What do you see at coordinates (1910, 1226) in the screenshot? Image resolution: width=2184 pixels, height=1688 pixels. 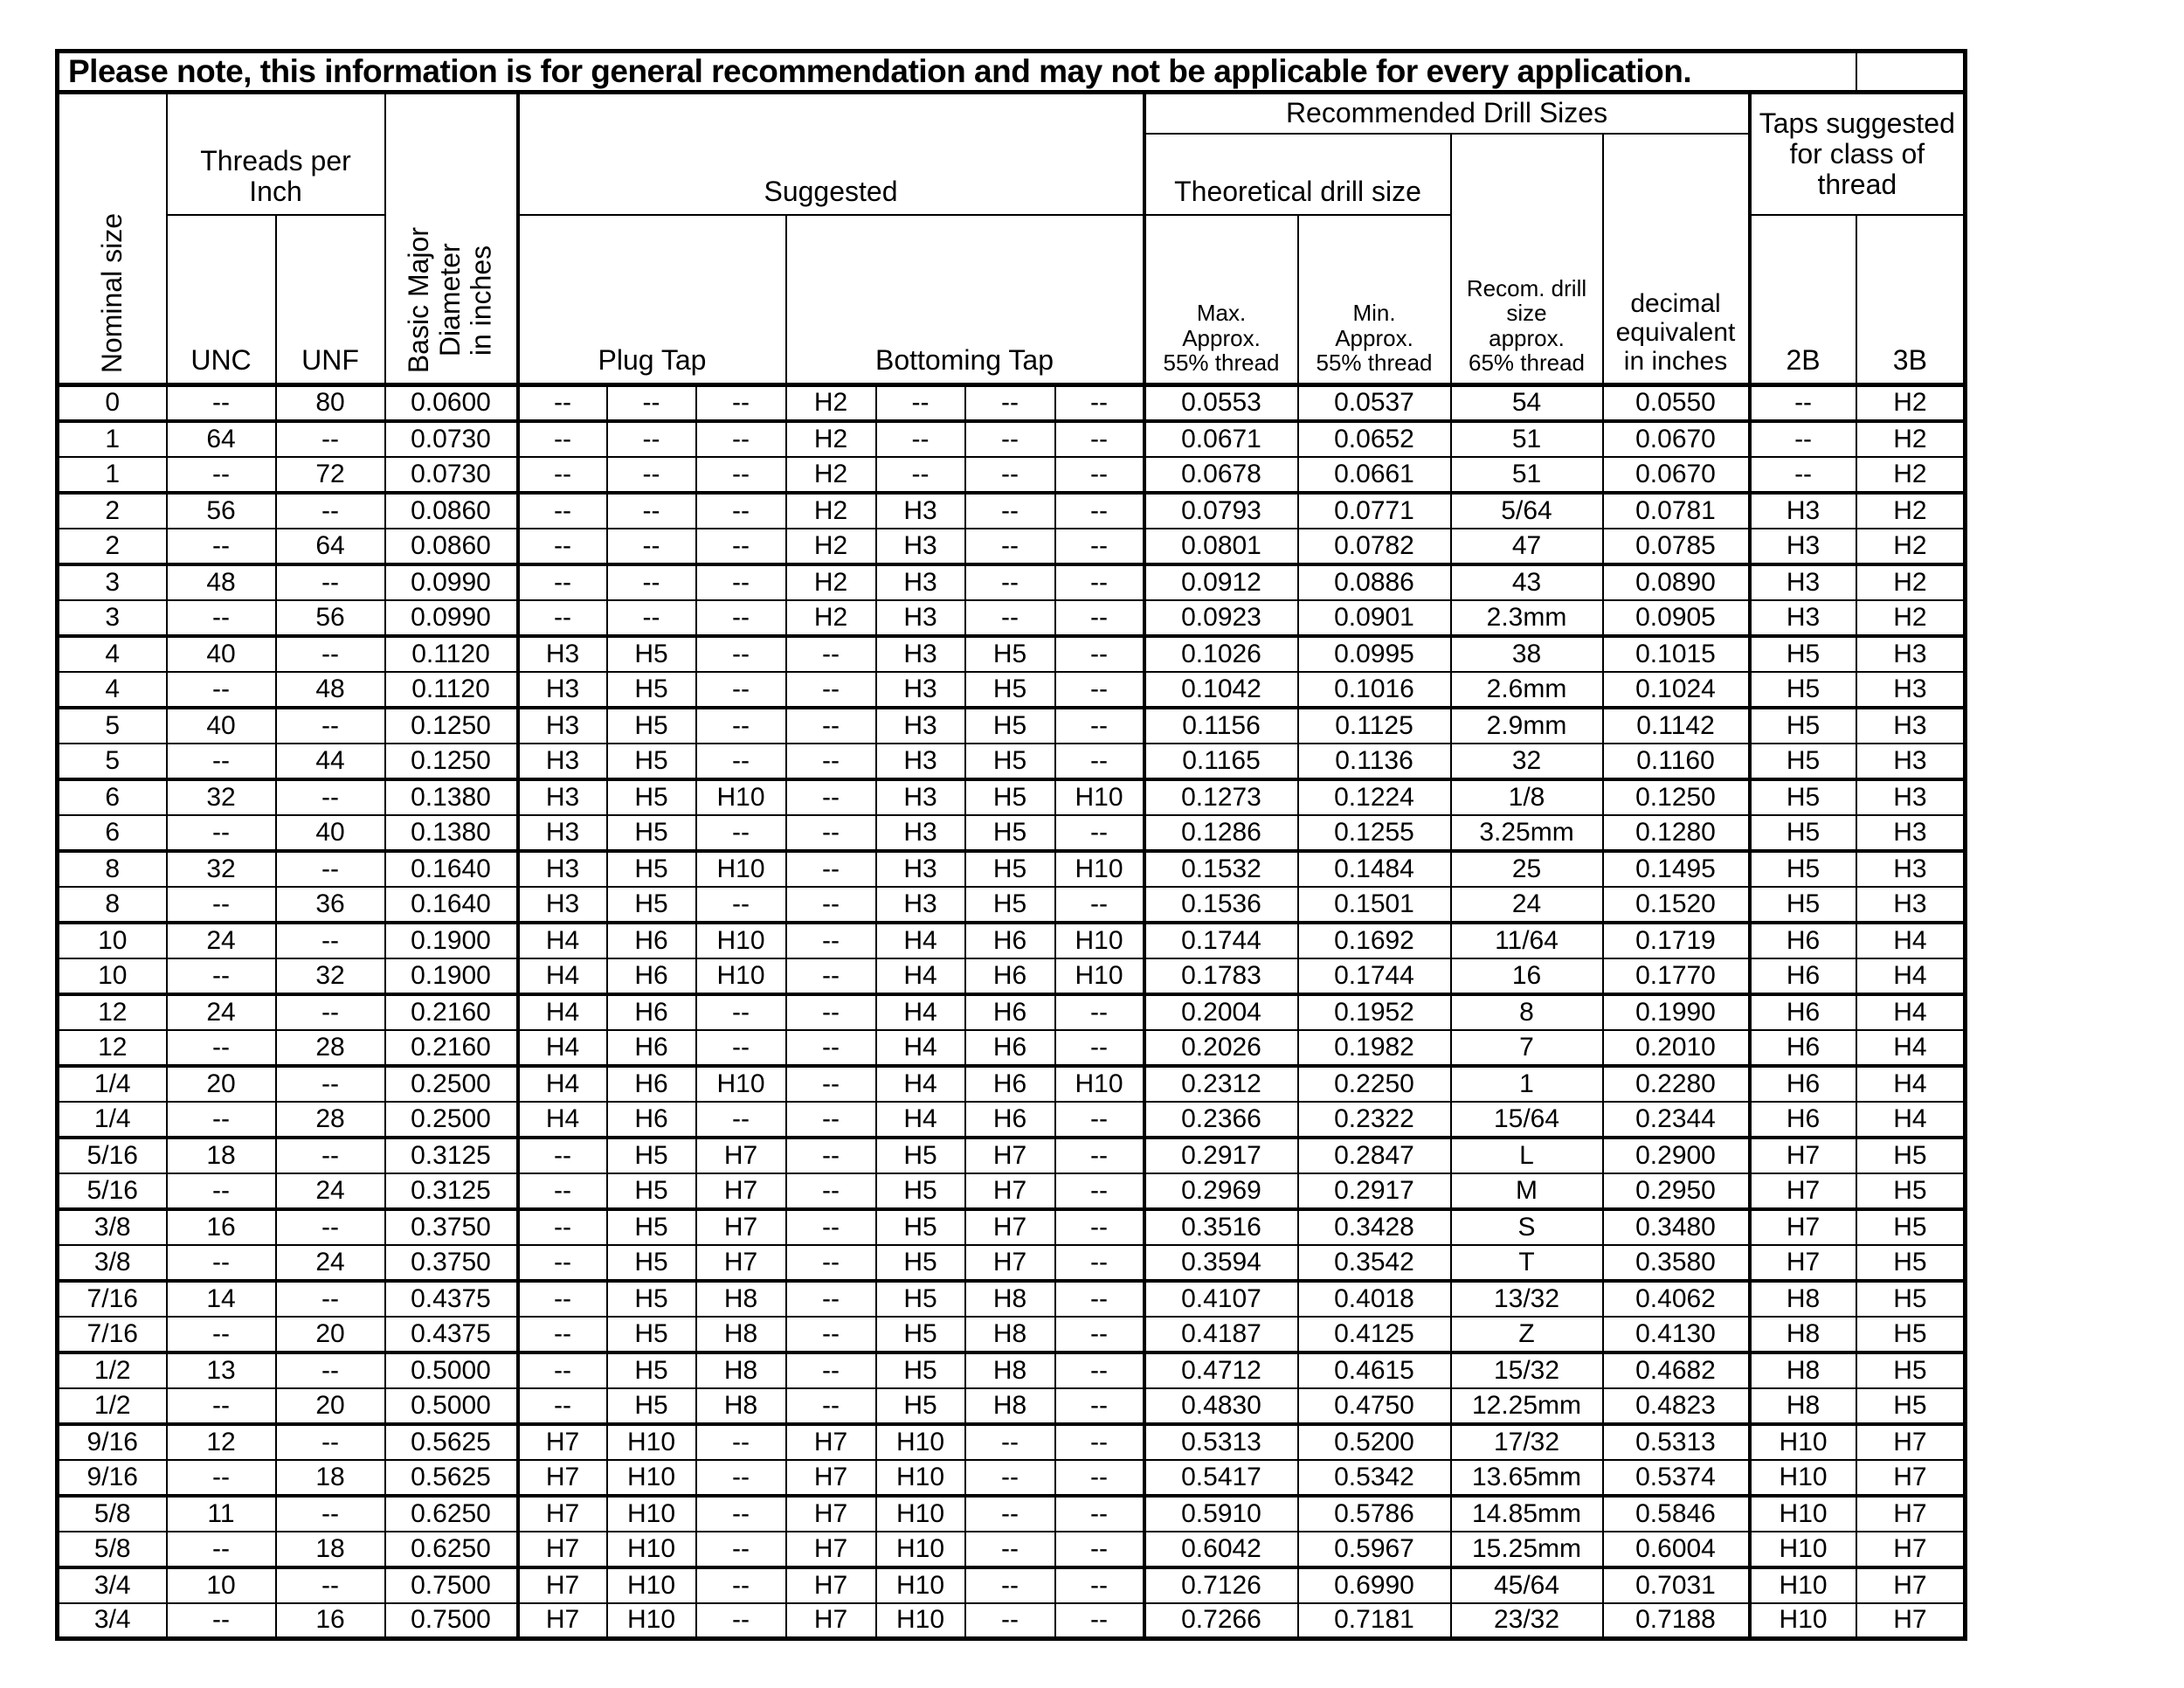 I see `cell-class-3b: H5` at bounding box center [1910, 1226].